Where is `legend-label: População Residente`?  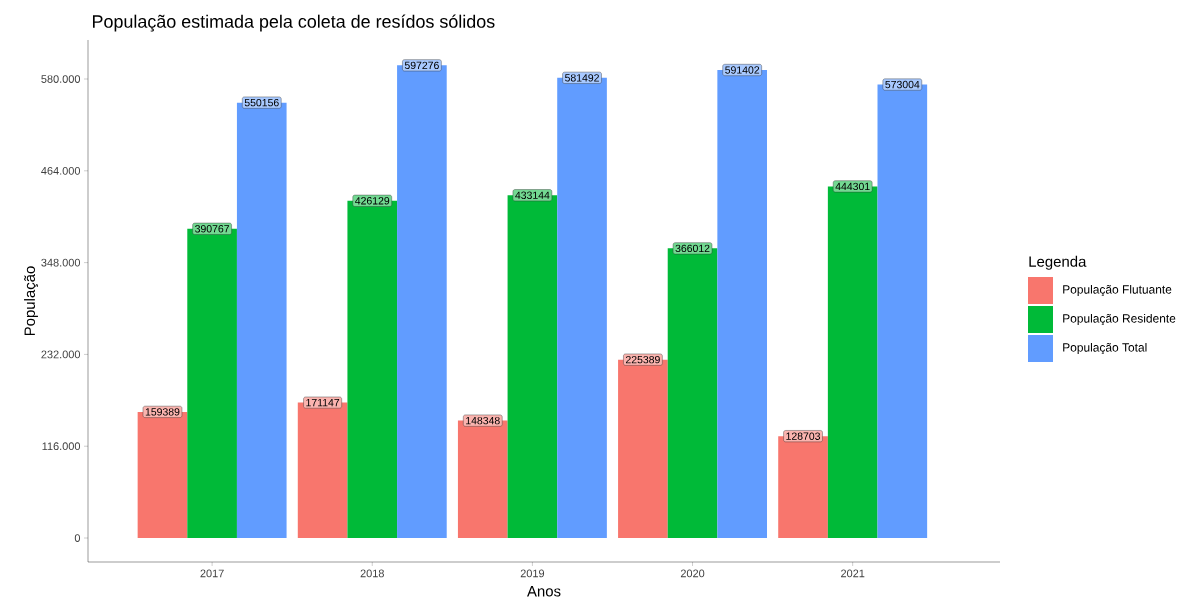
legend-label: População Residente is located at coordinates (1119, 319).